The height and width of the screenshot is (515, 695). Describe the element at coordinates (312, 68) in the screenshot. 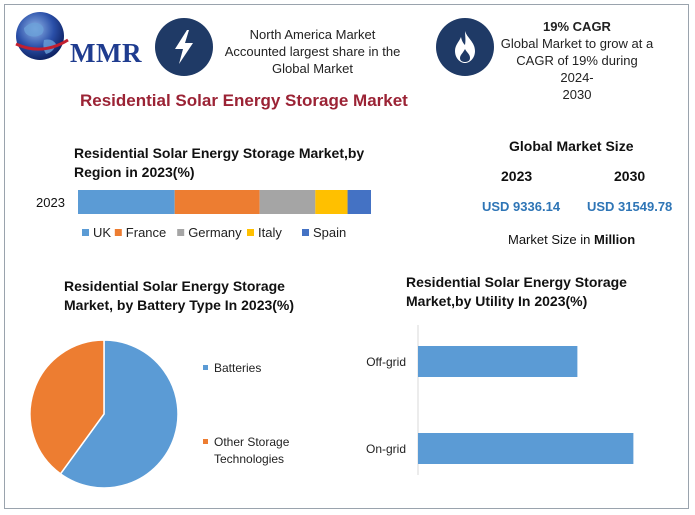

I see `note-line: Global Market` at that location.